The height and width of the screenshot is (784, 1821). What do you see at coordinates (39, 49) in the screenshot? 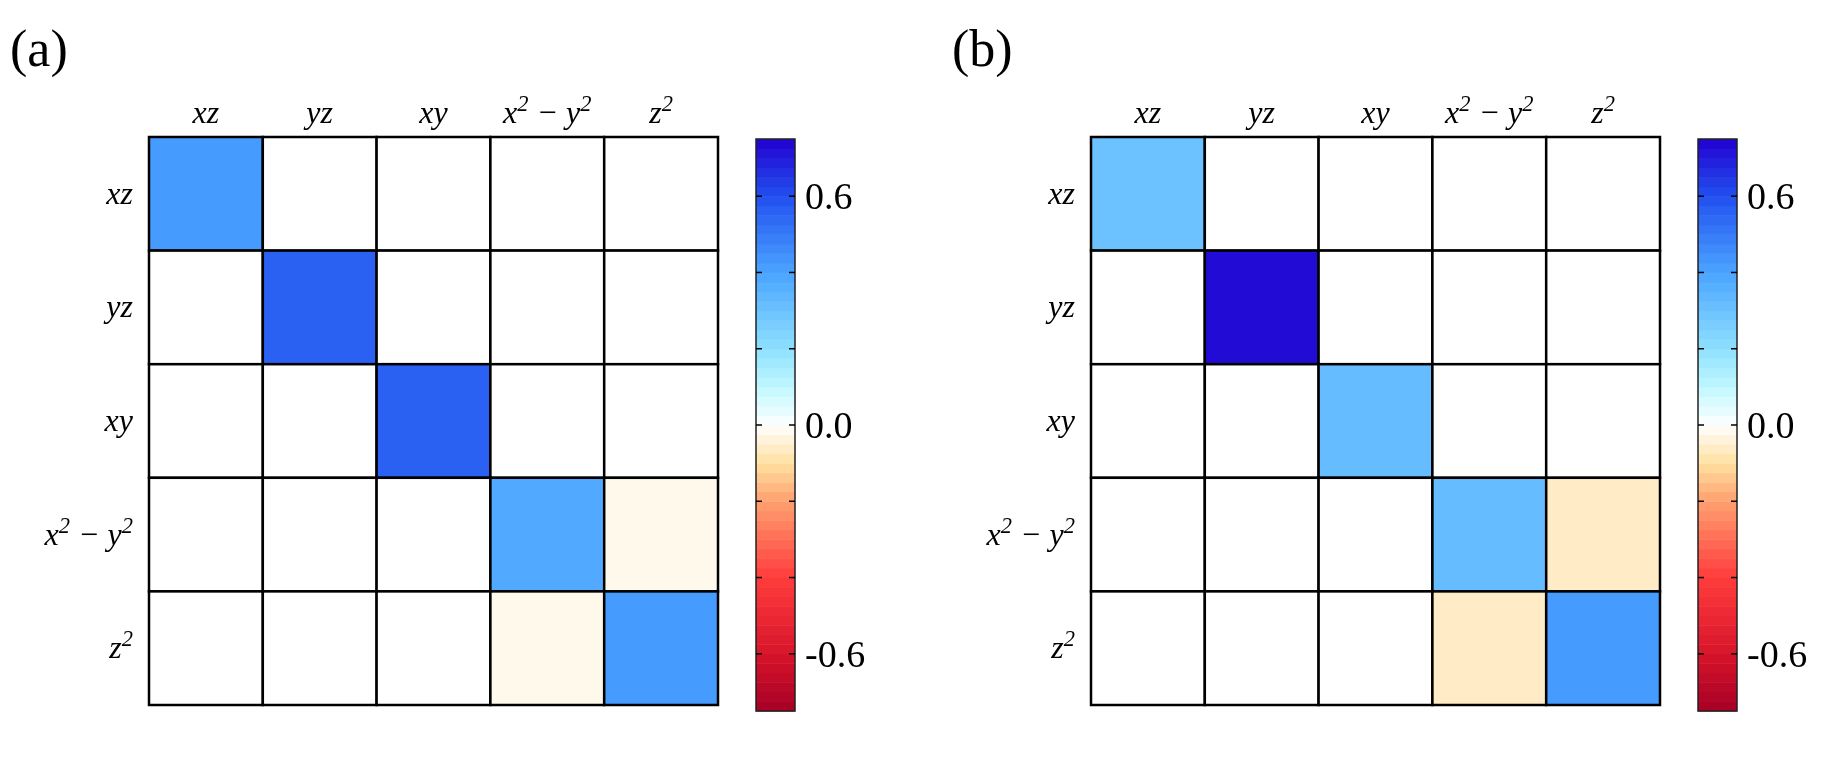
I see `chart-title: (a)` at bounding box center [39, 49].